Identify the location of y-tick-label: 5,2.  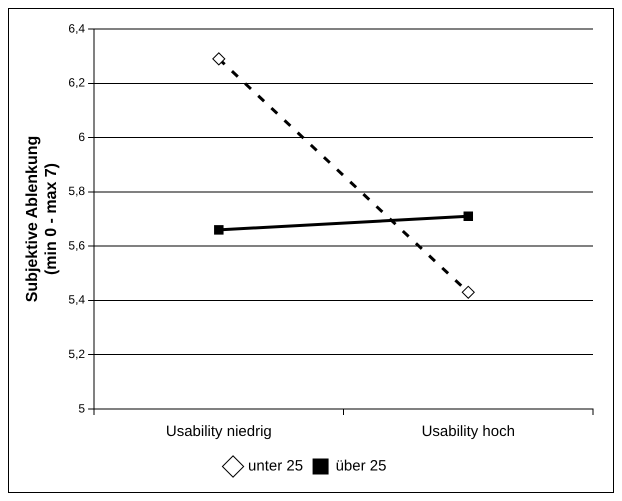
(77, 354).